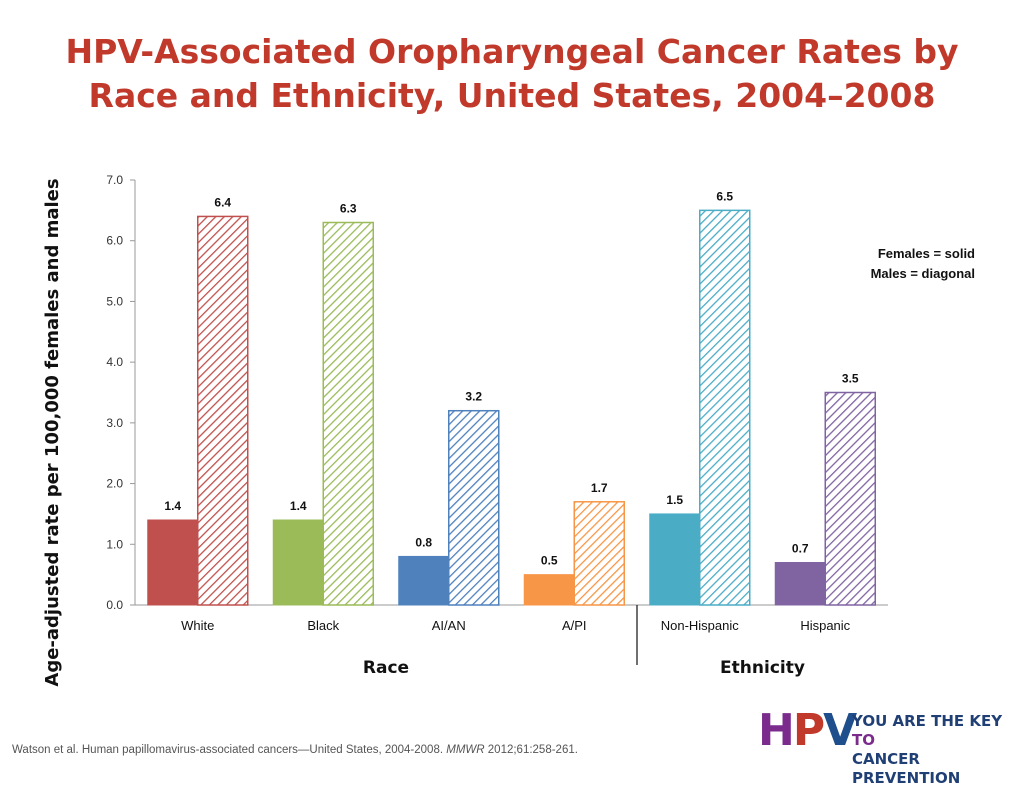 Image resolution: width=1024 pixels, height=788 pixels. Describe the element at coordinates (114, 605) in the screenshot. I see `y-tick-label: 0.0` at that location.